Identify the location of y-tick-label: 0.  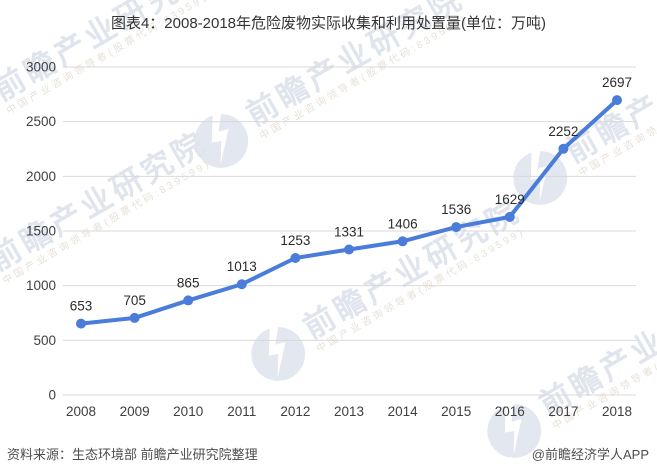
(52, 395).